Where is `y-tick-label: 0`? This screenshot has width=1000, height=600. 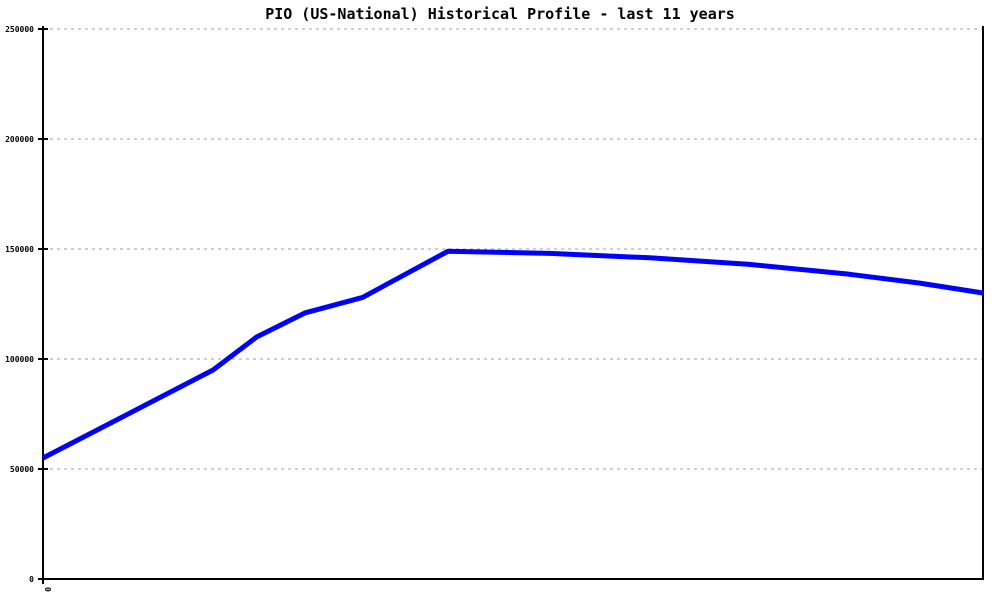 y-tick-label: 0 is located at coordinates (31, 579).